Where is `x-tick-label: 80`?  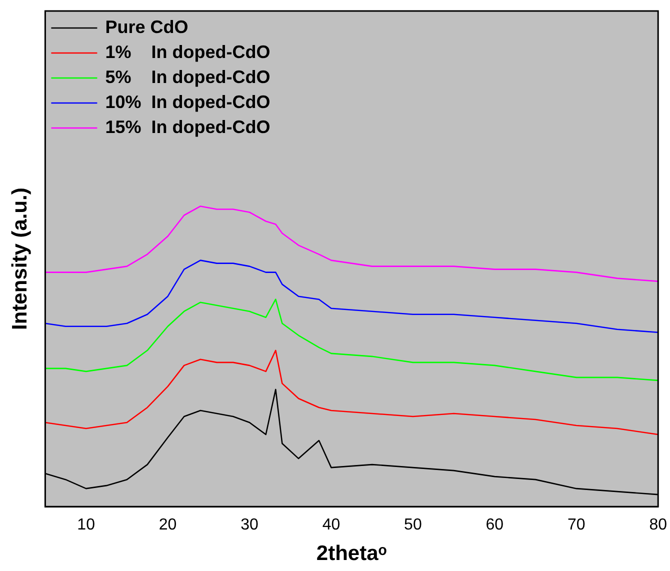 x-tick-label: 80 is located at coordinates (658, 525).